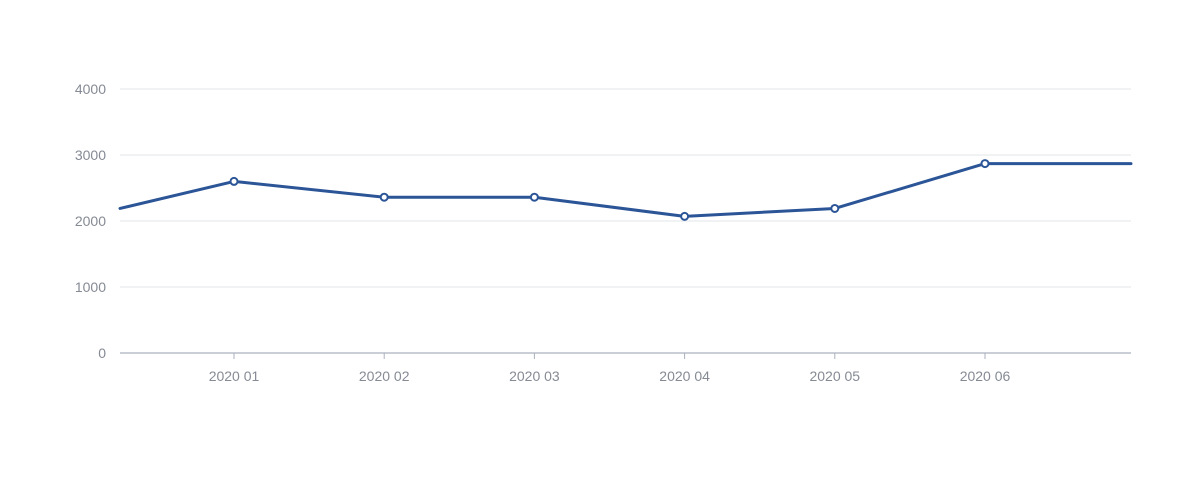 The width and height of the screenshot is (1200, 484). Describe the element at coordinates (384, 376) in the screenshot. I see `x-tick-label-2: 2020 02` at that location.